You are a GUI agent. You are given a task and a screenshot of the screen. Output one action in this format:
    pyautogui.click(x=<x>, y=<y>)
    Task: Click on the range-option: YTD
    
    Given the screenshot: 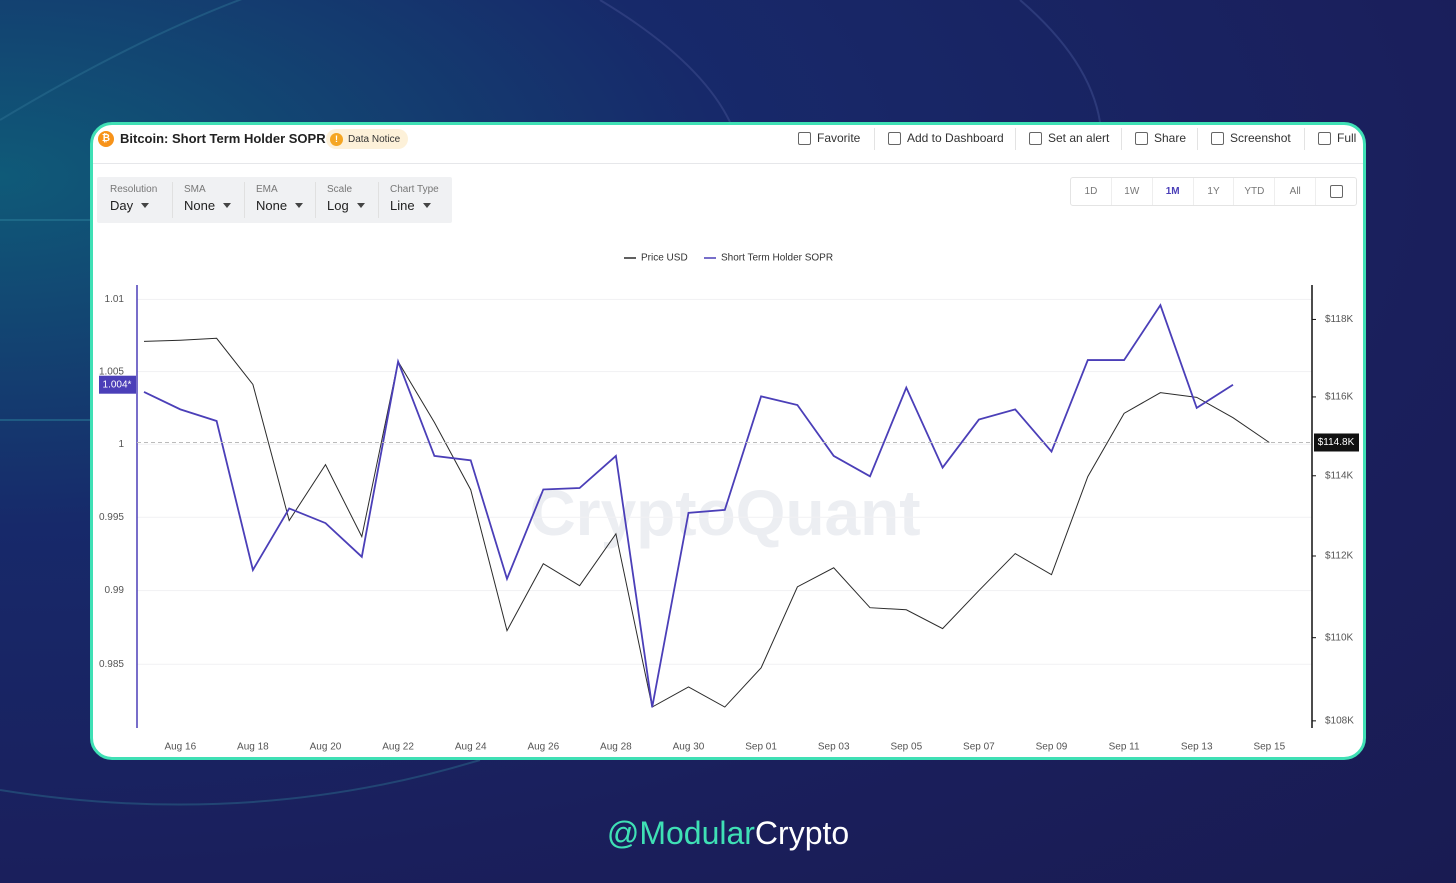 What is the action you would take?
    pyautogui.click(x=1255, y=191)
    